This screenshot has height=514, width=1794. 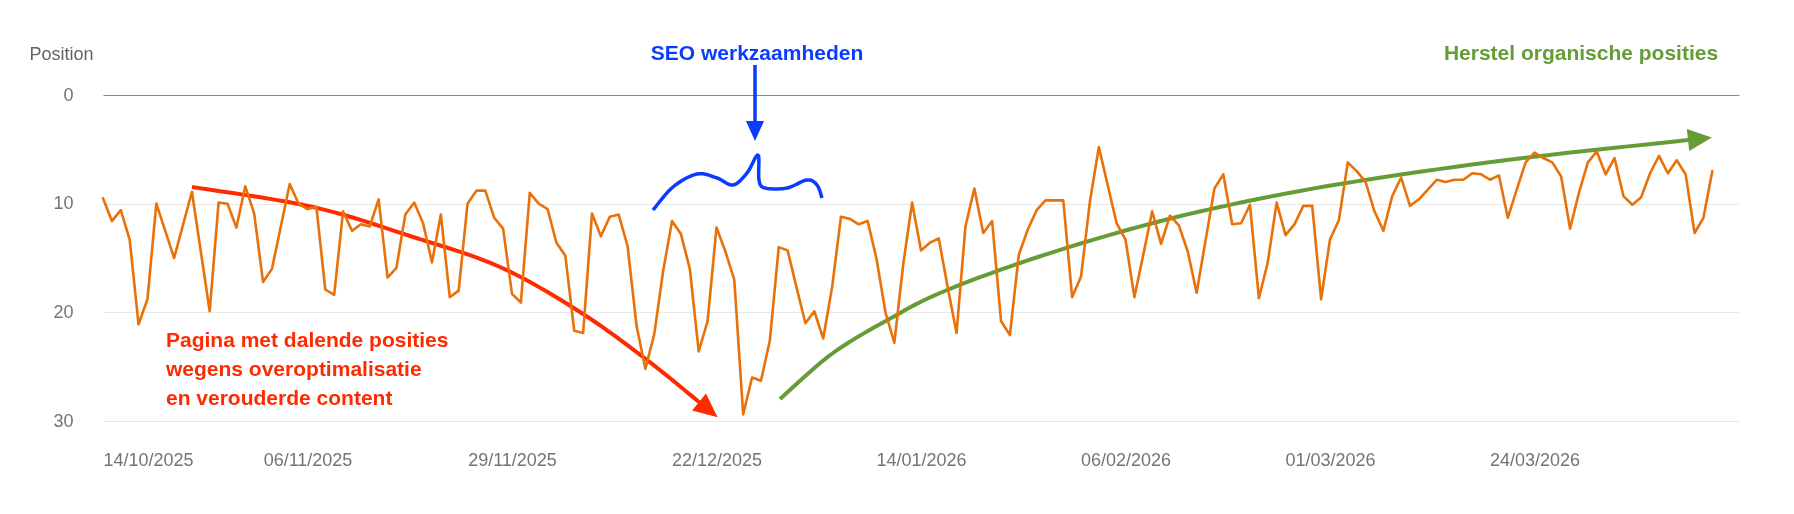 What do you see at coordinates (63, 311) in the screenshot?
I see `y-tick-label: 20` at bounding box center [63, 311].